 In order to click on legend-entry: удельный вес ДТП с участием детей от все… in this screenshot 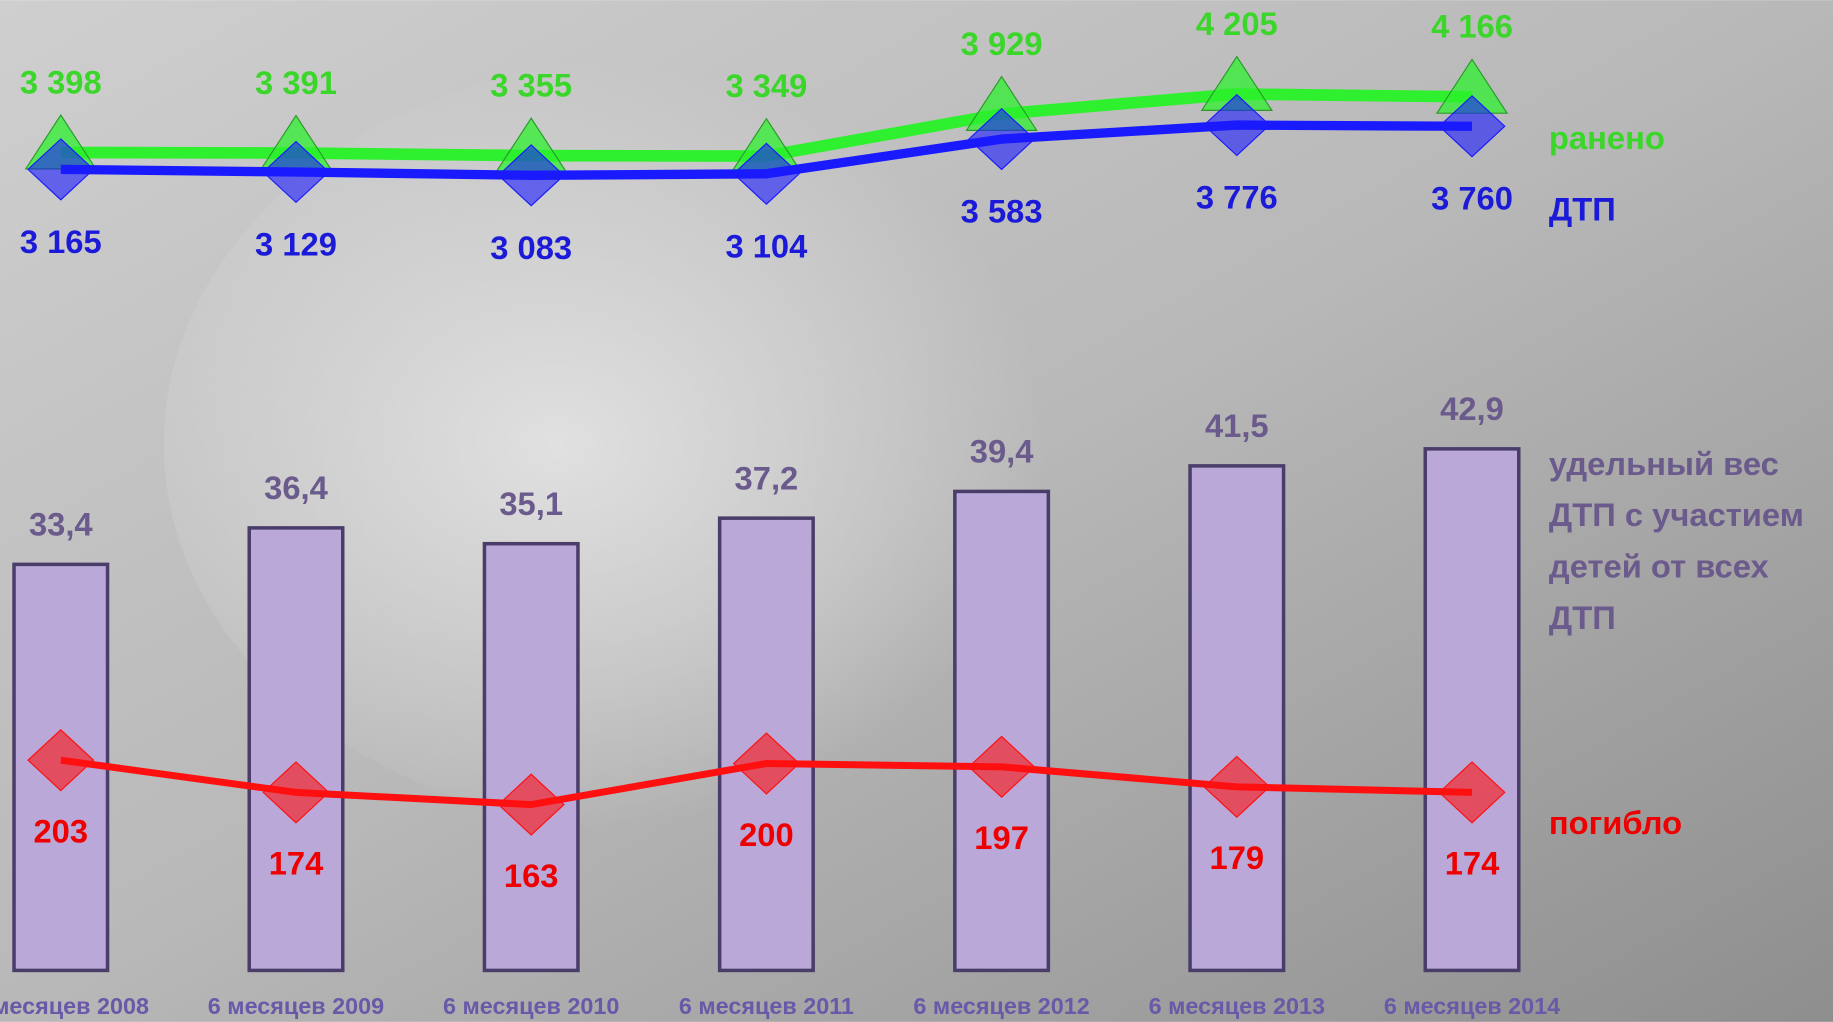, I will do `click(1676, 541)`.